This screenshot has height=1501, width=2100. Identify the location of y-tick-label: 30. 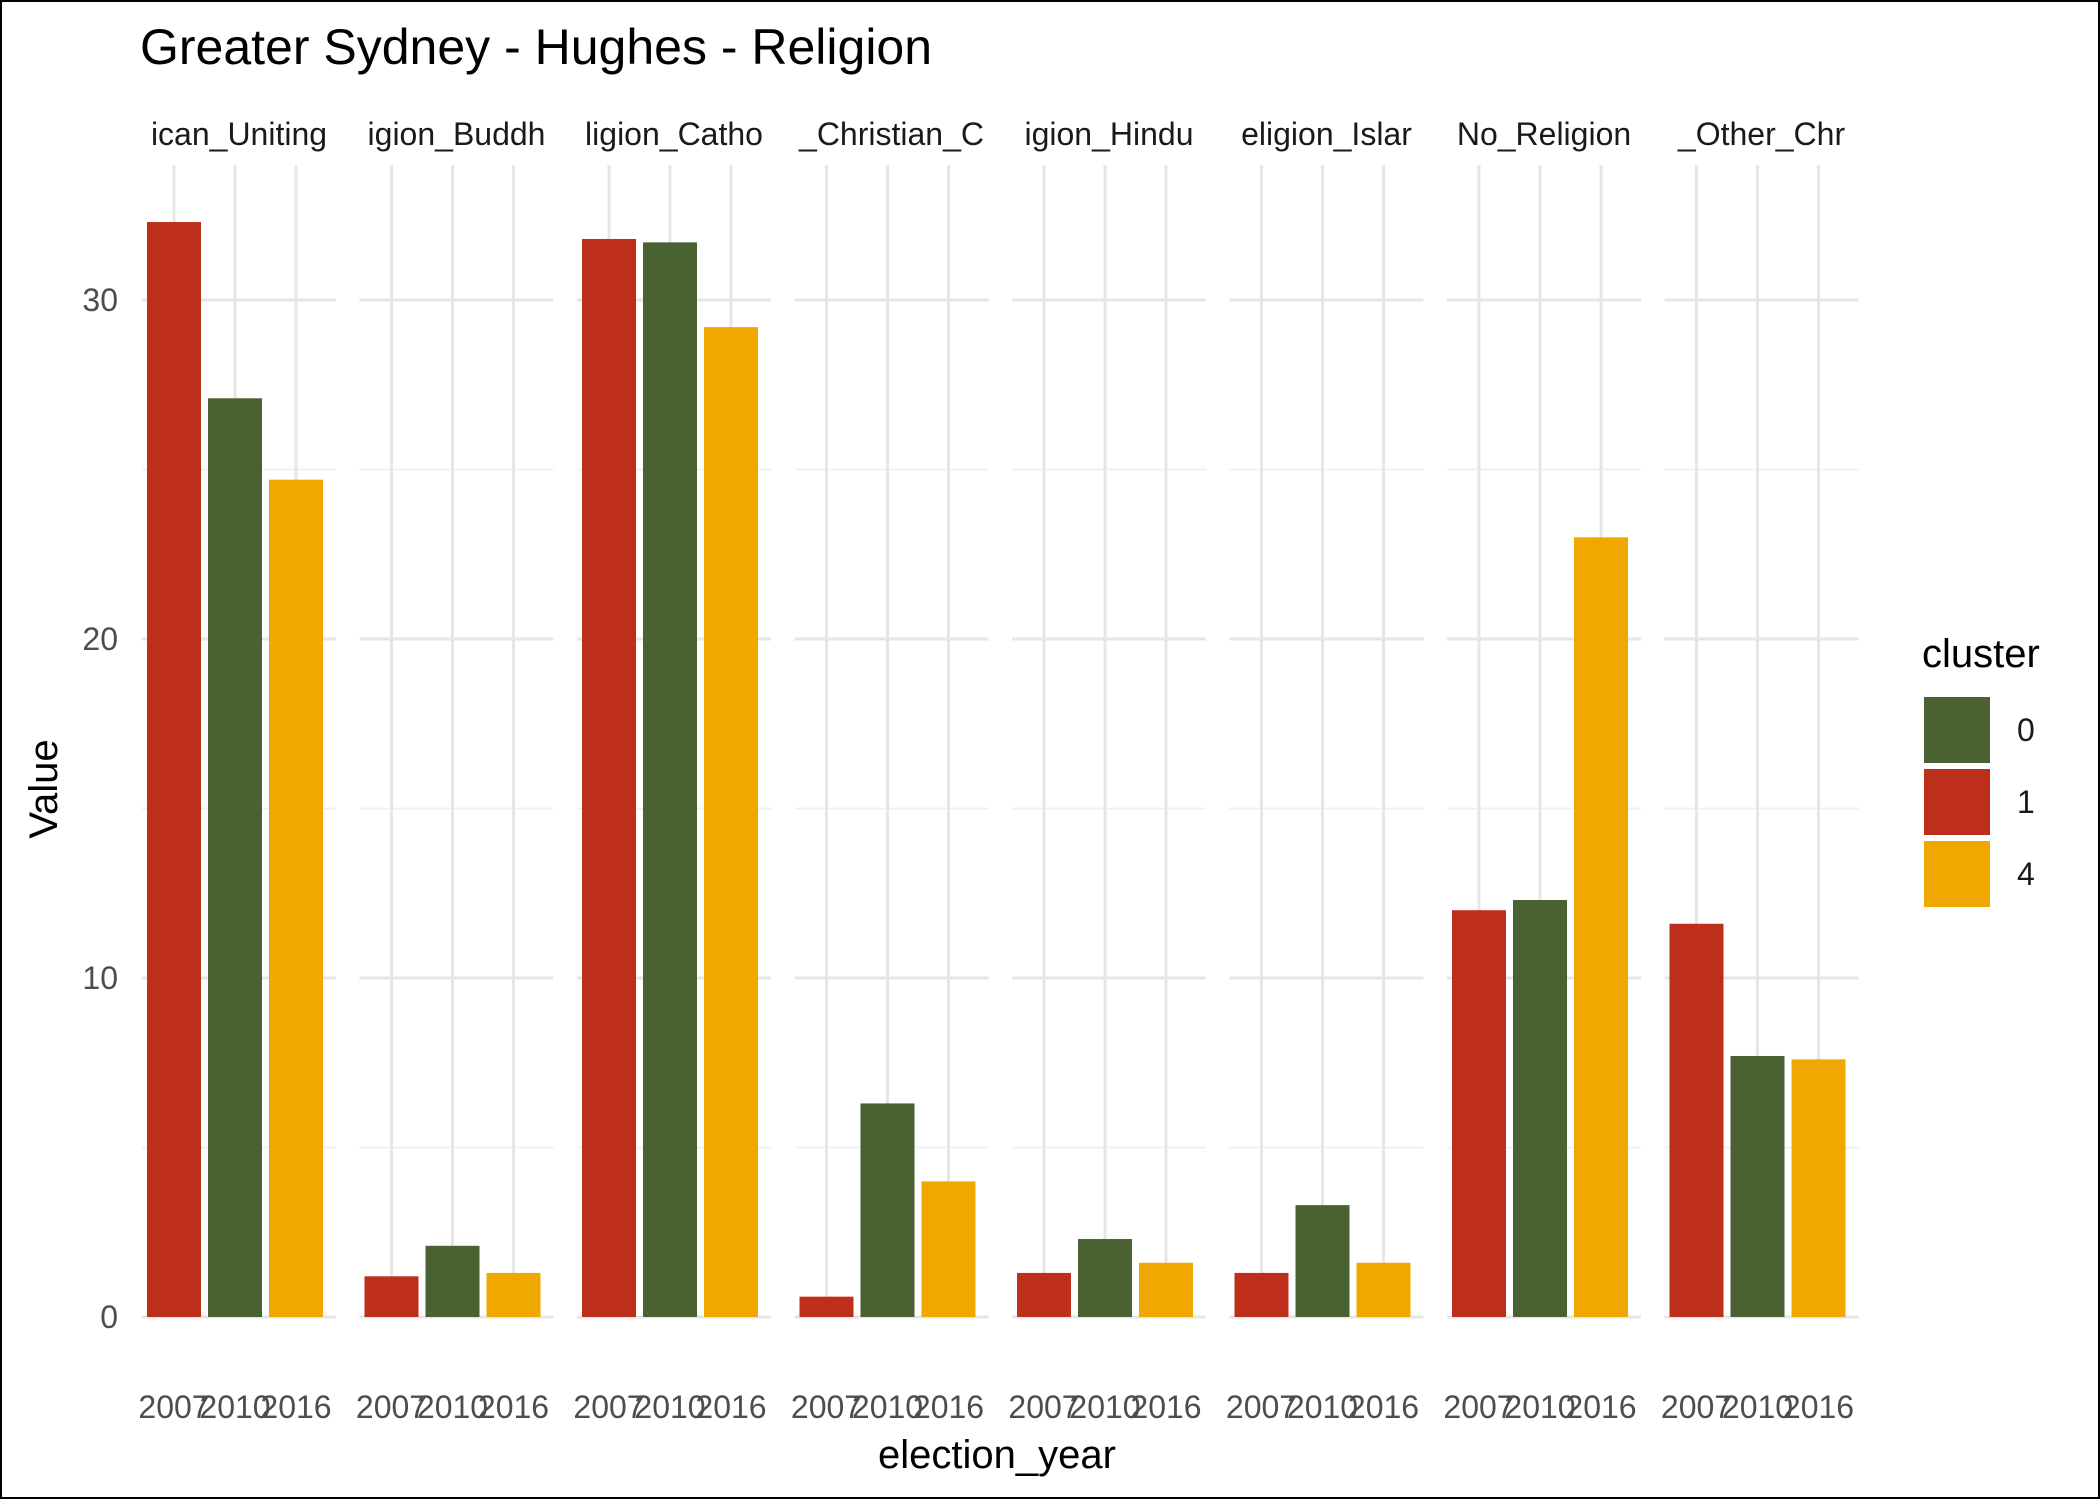
(100, 300).